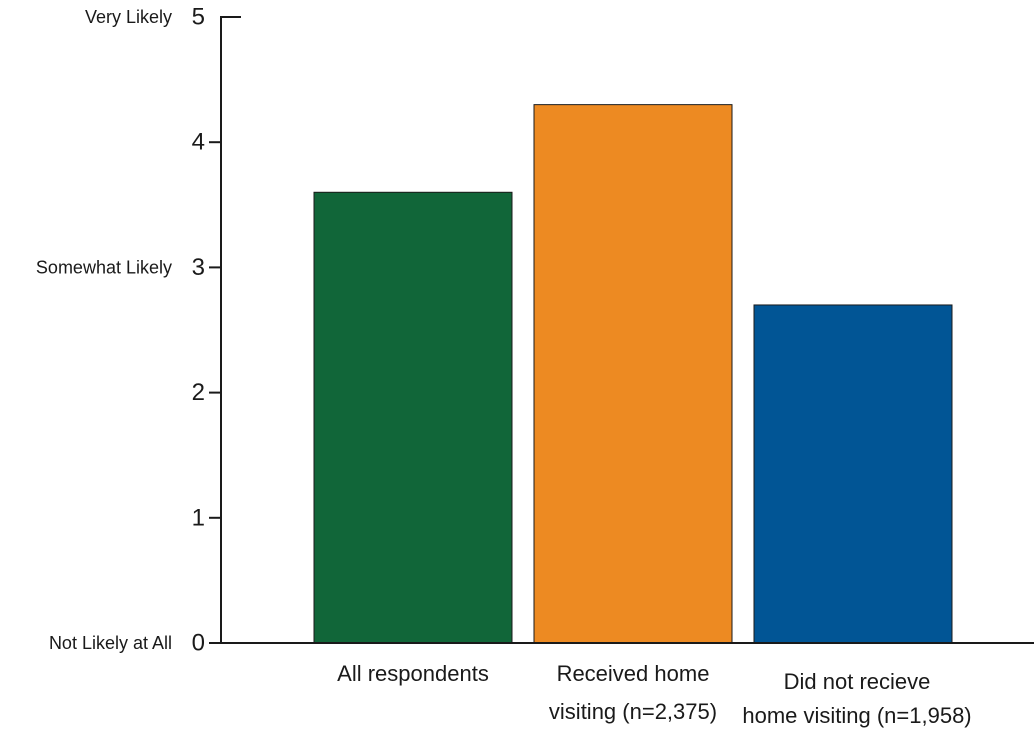 The image size is (1034, 734). What do you see at coordinates (110, 643) in the screenshot?
I see `y-category-label: Not Likely at All` at bounding box center [110, 643].